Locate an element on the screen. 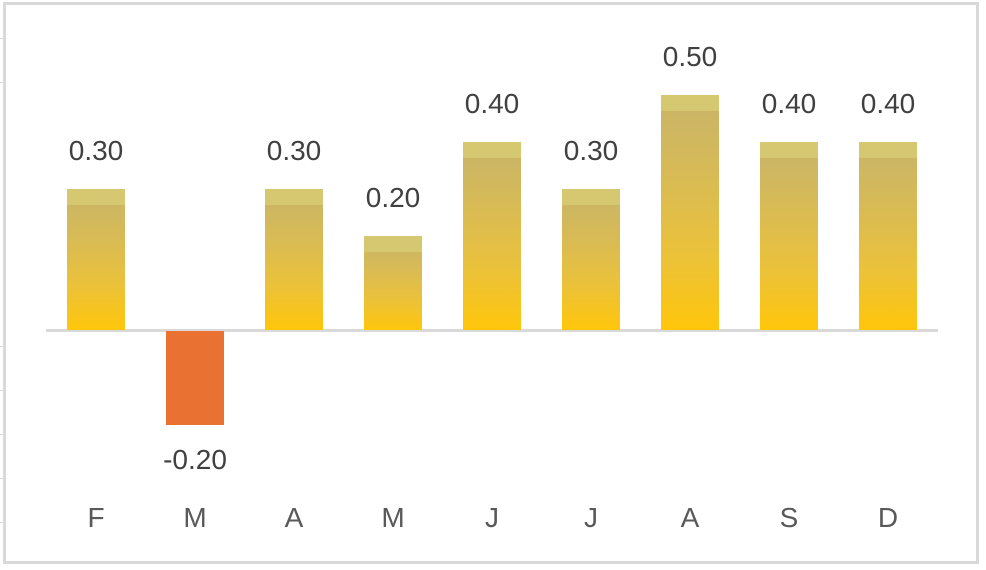 This screenshot has width=986, height=570. category-label: S is located at coordinates (789, 517).